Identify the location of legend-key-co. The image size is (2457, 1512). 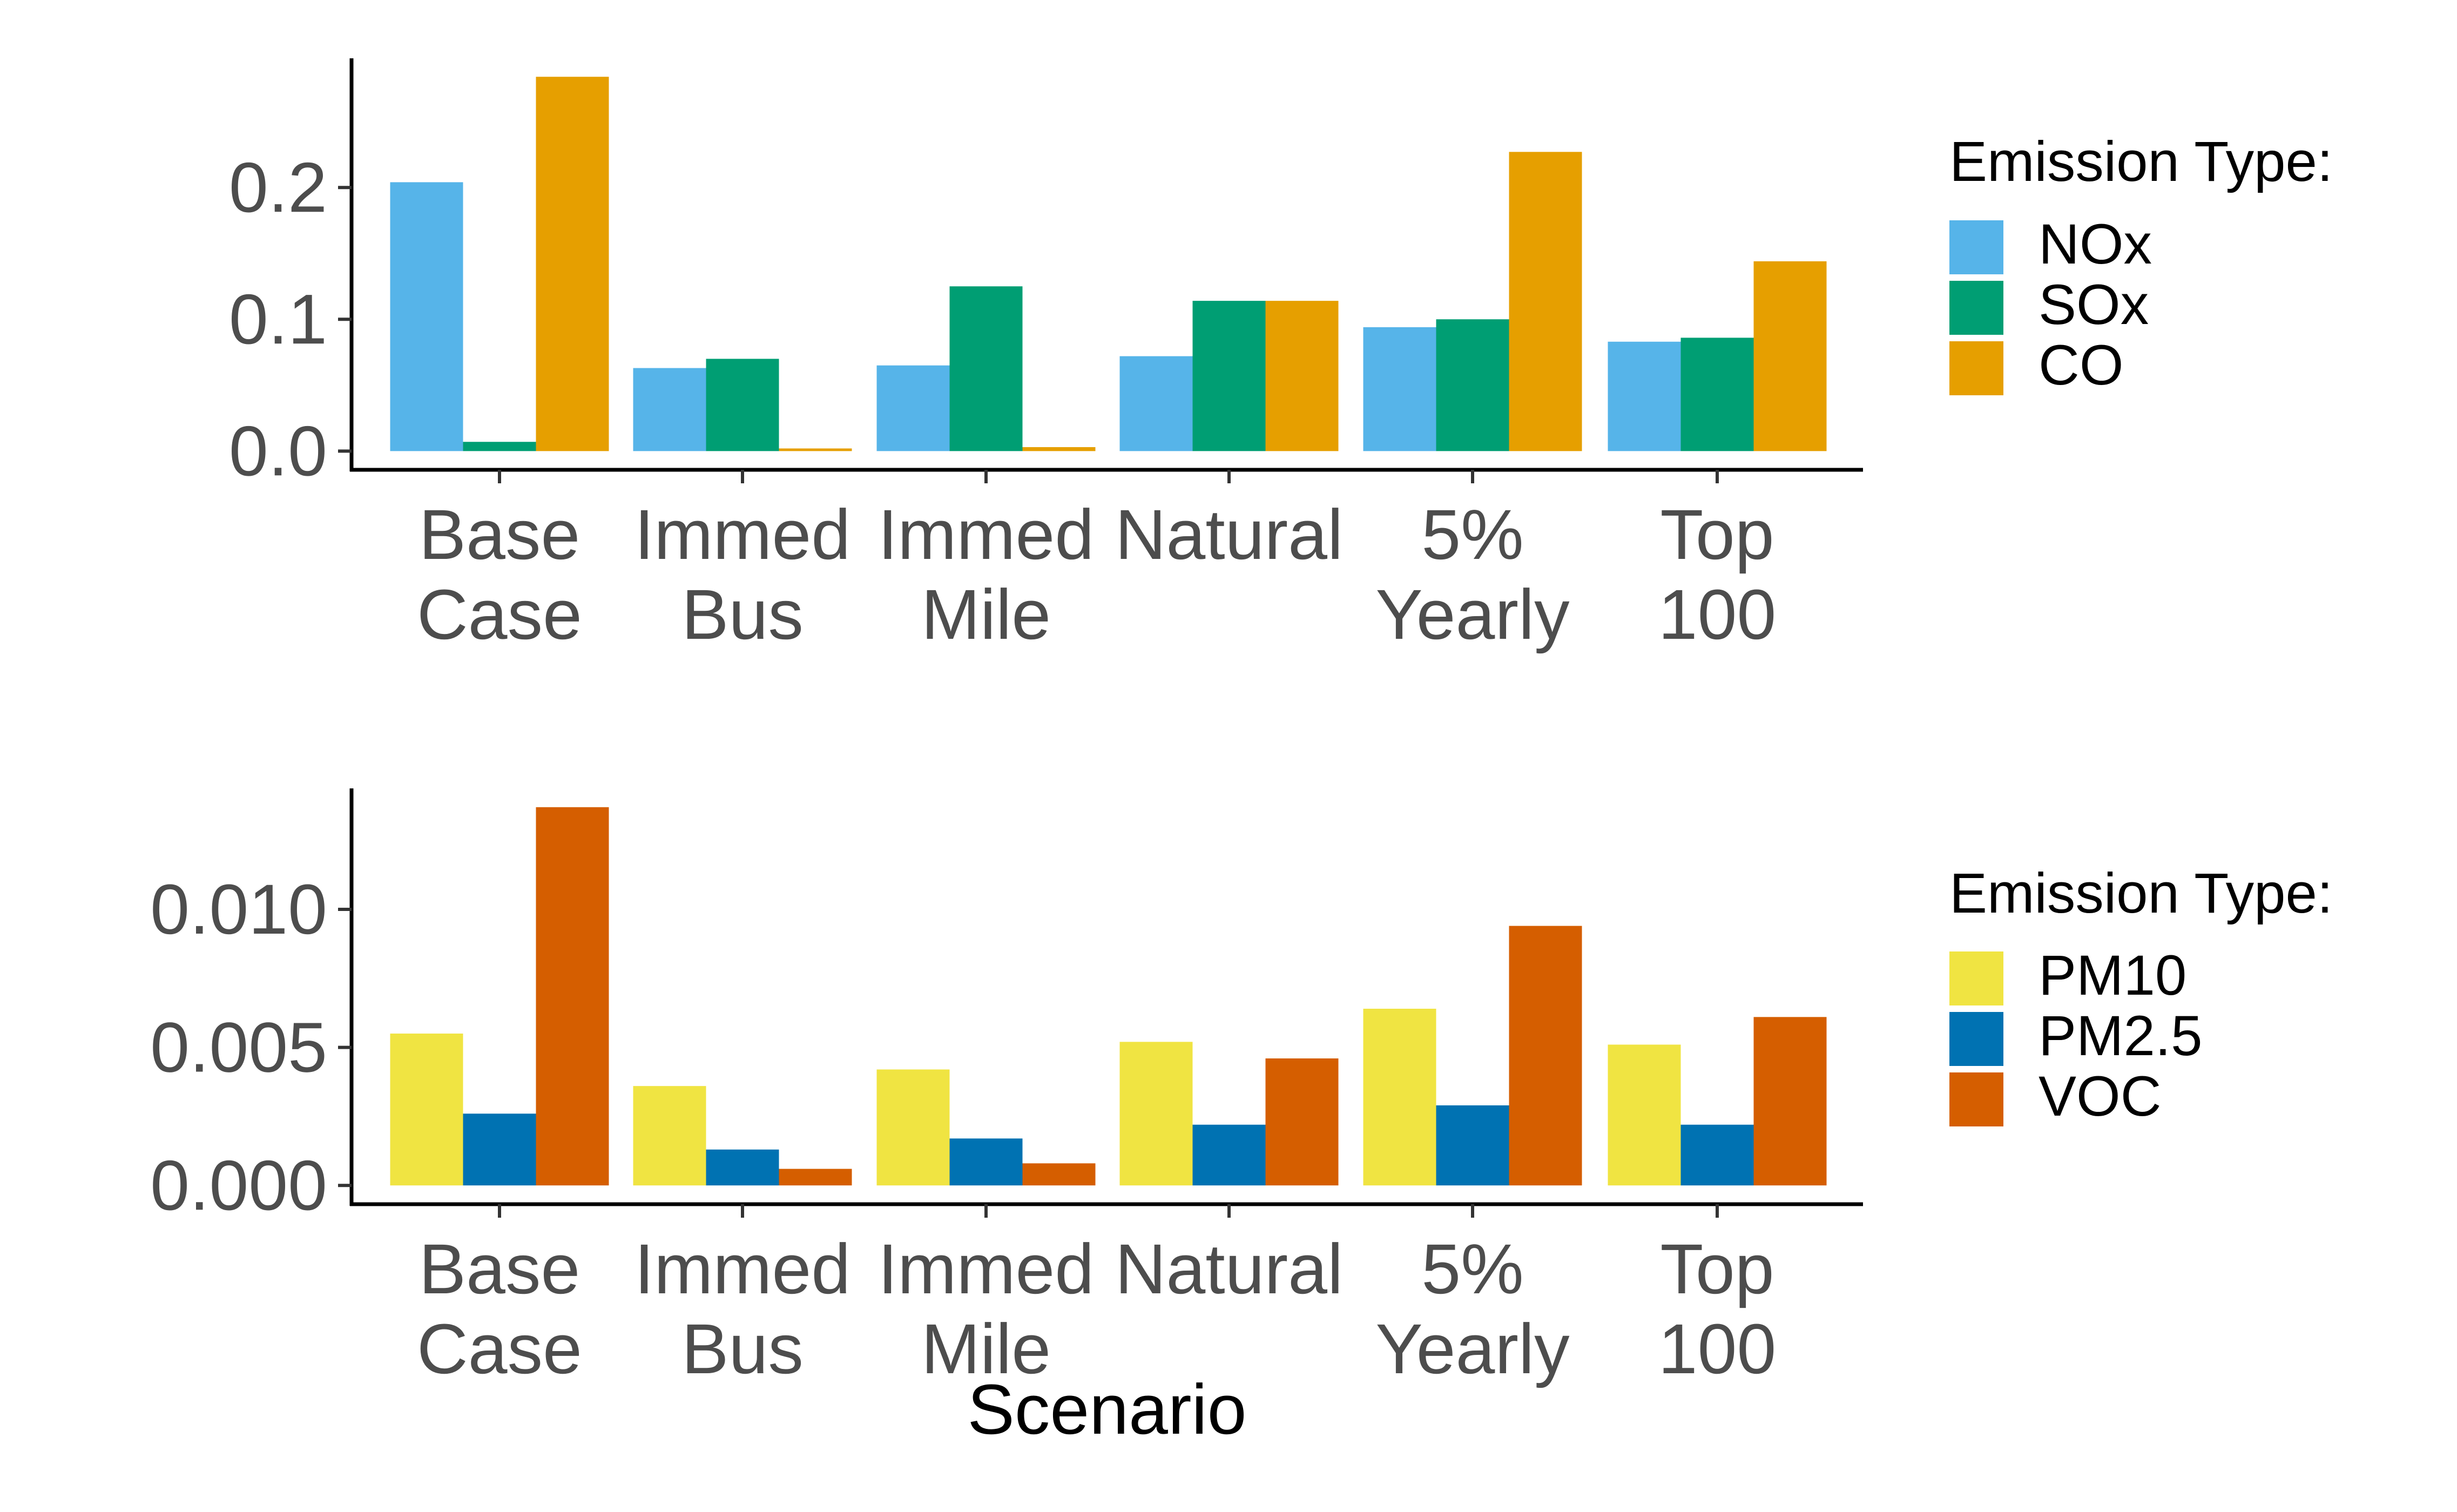
(1976, 368).